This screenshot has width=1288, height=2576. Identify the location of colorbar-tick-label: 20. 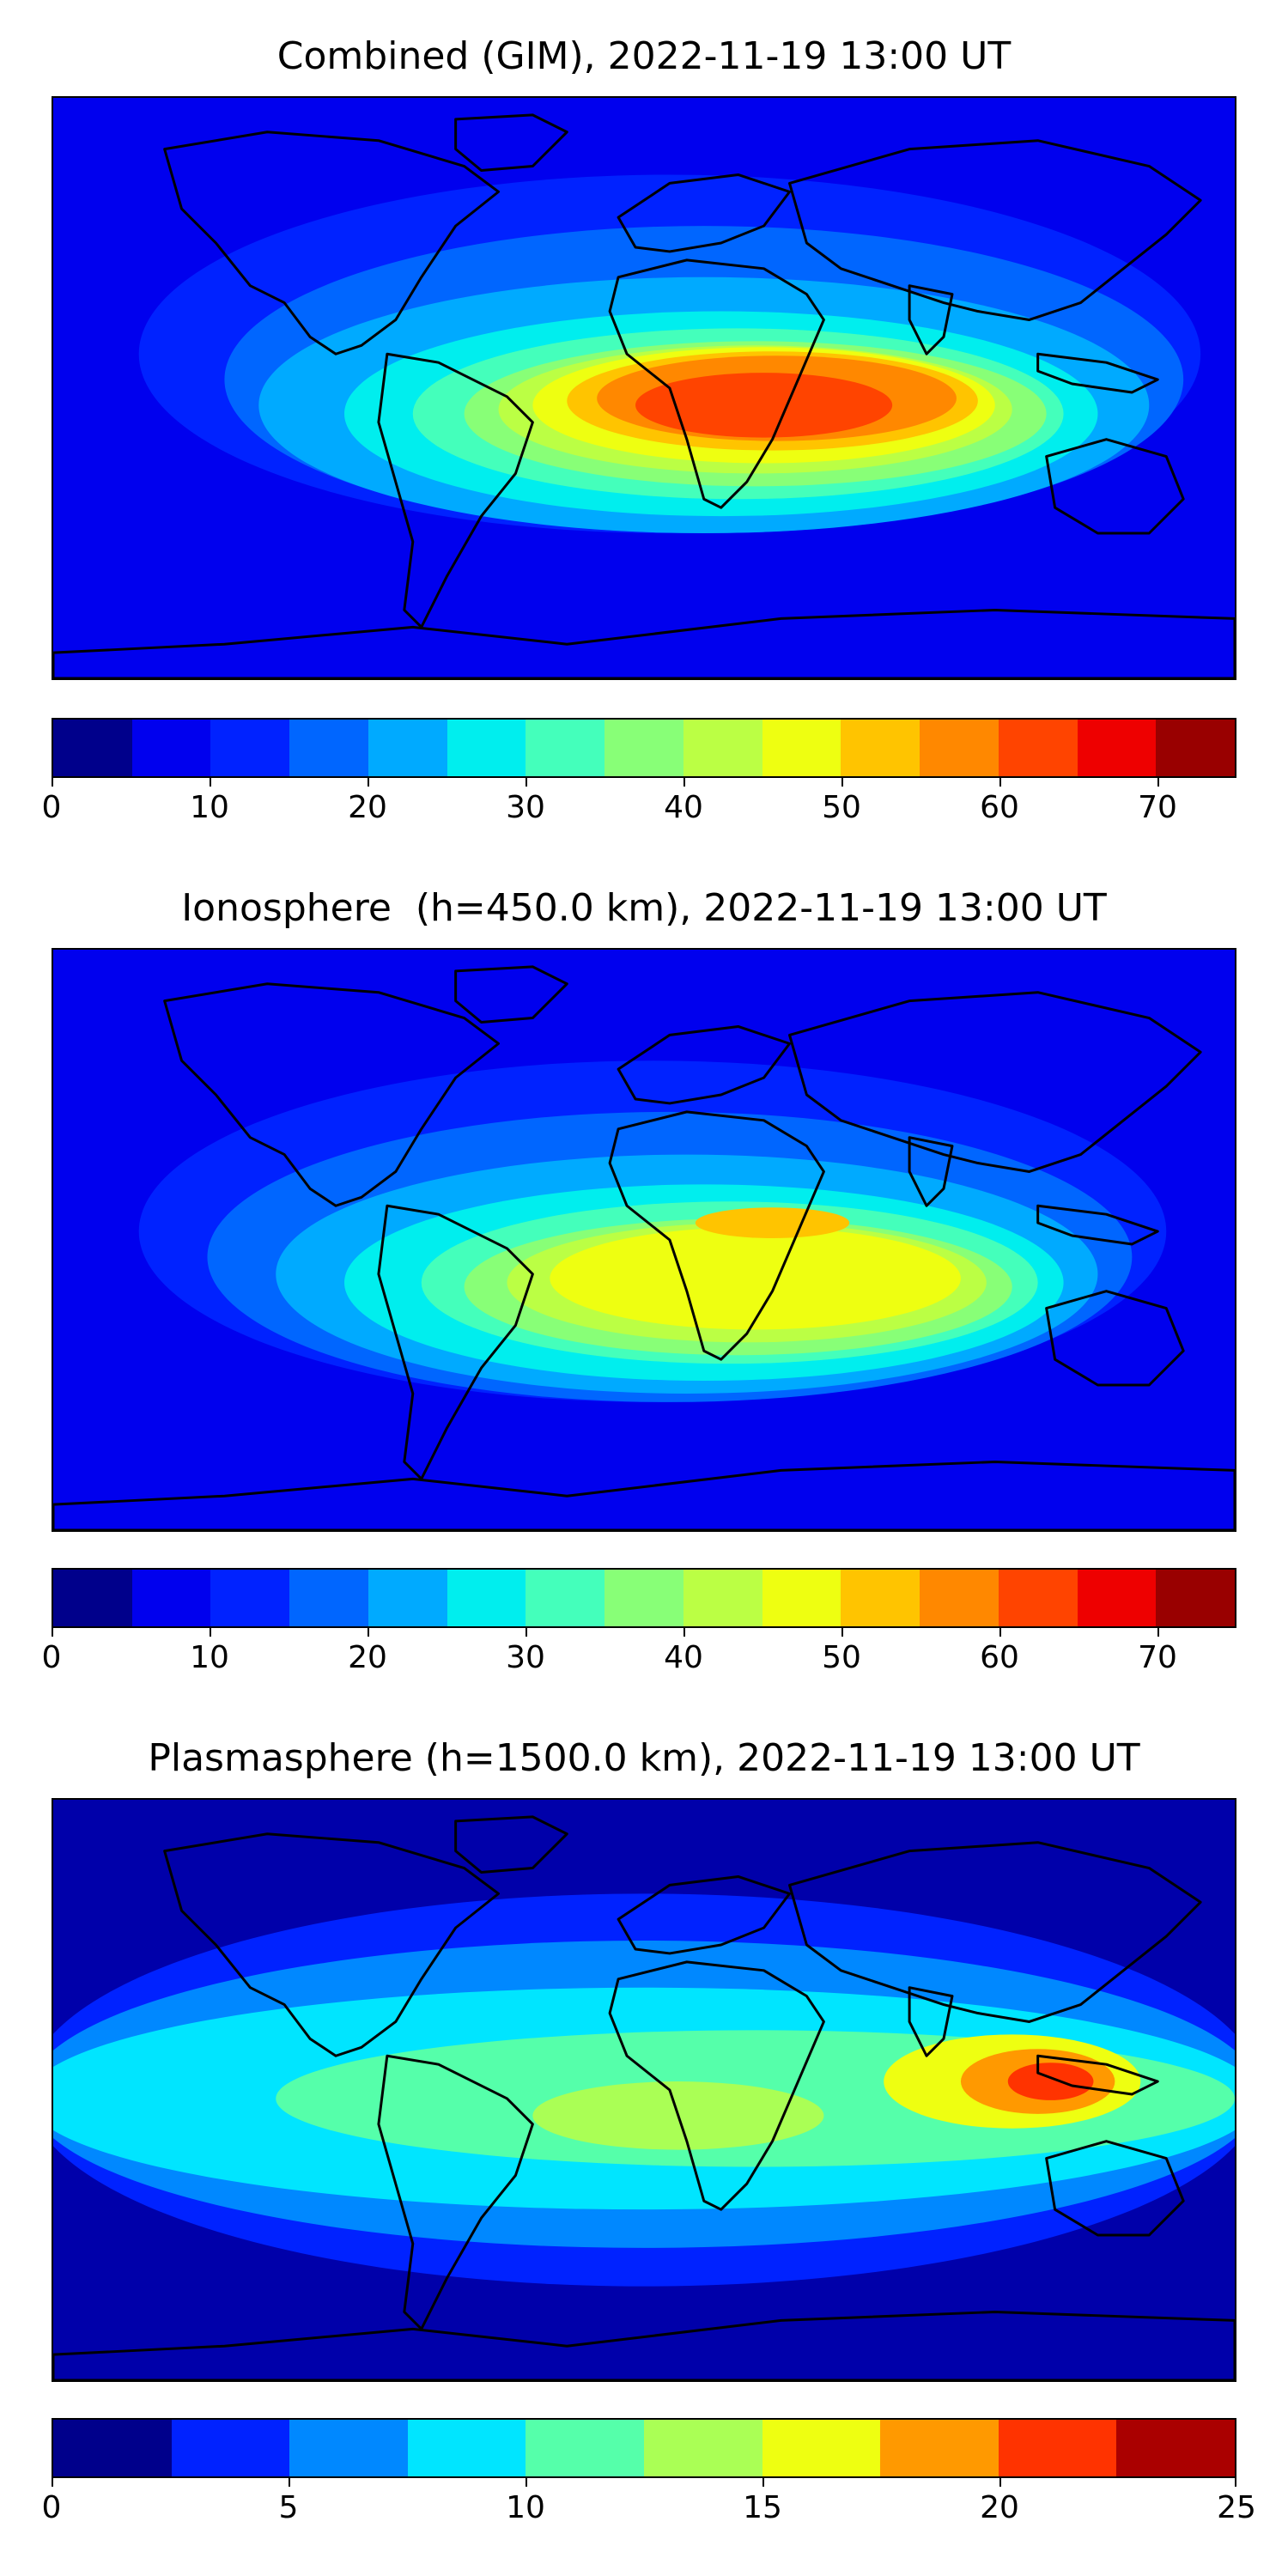
(367, 808).